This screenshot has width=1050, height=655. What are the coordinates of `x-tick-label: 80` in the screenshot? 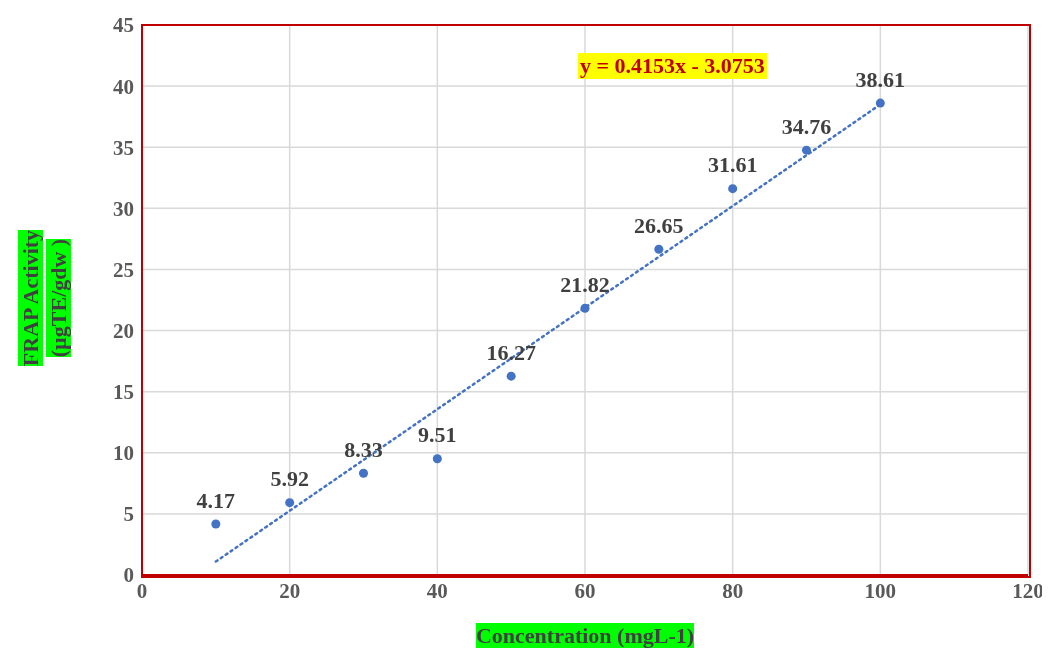 It's located at (733, 590).